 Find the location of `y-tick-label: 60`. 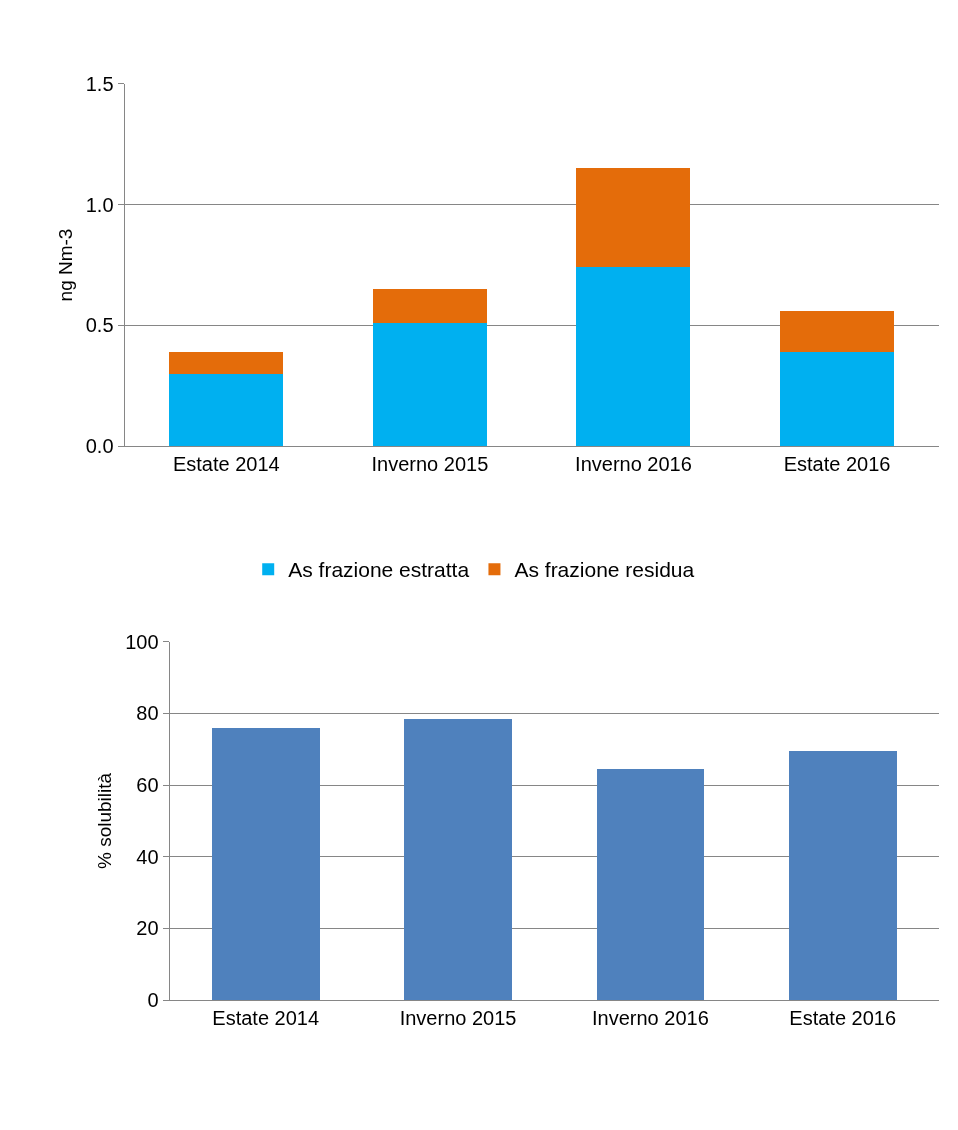

y-tick-label: 60 is located at coordinates (147, 785).